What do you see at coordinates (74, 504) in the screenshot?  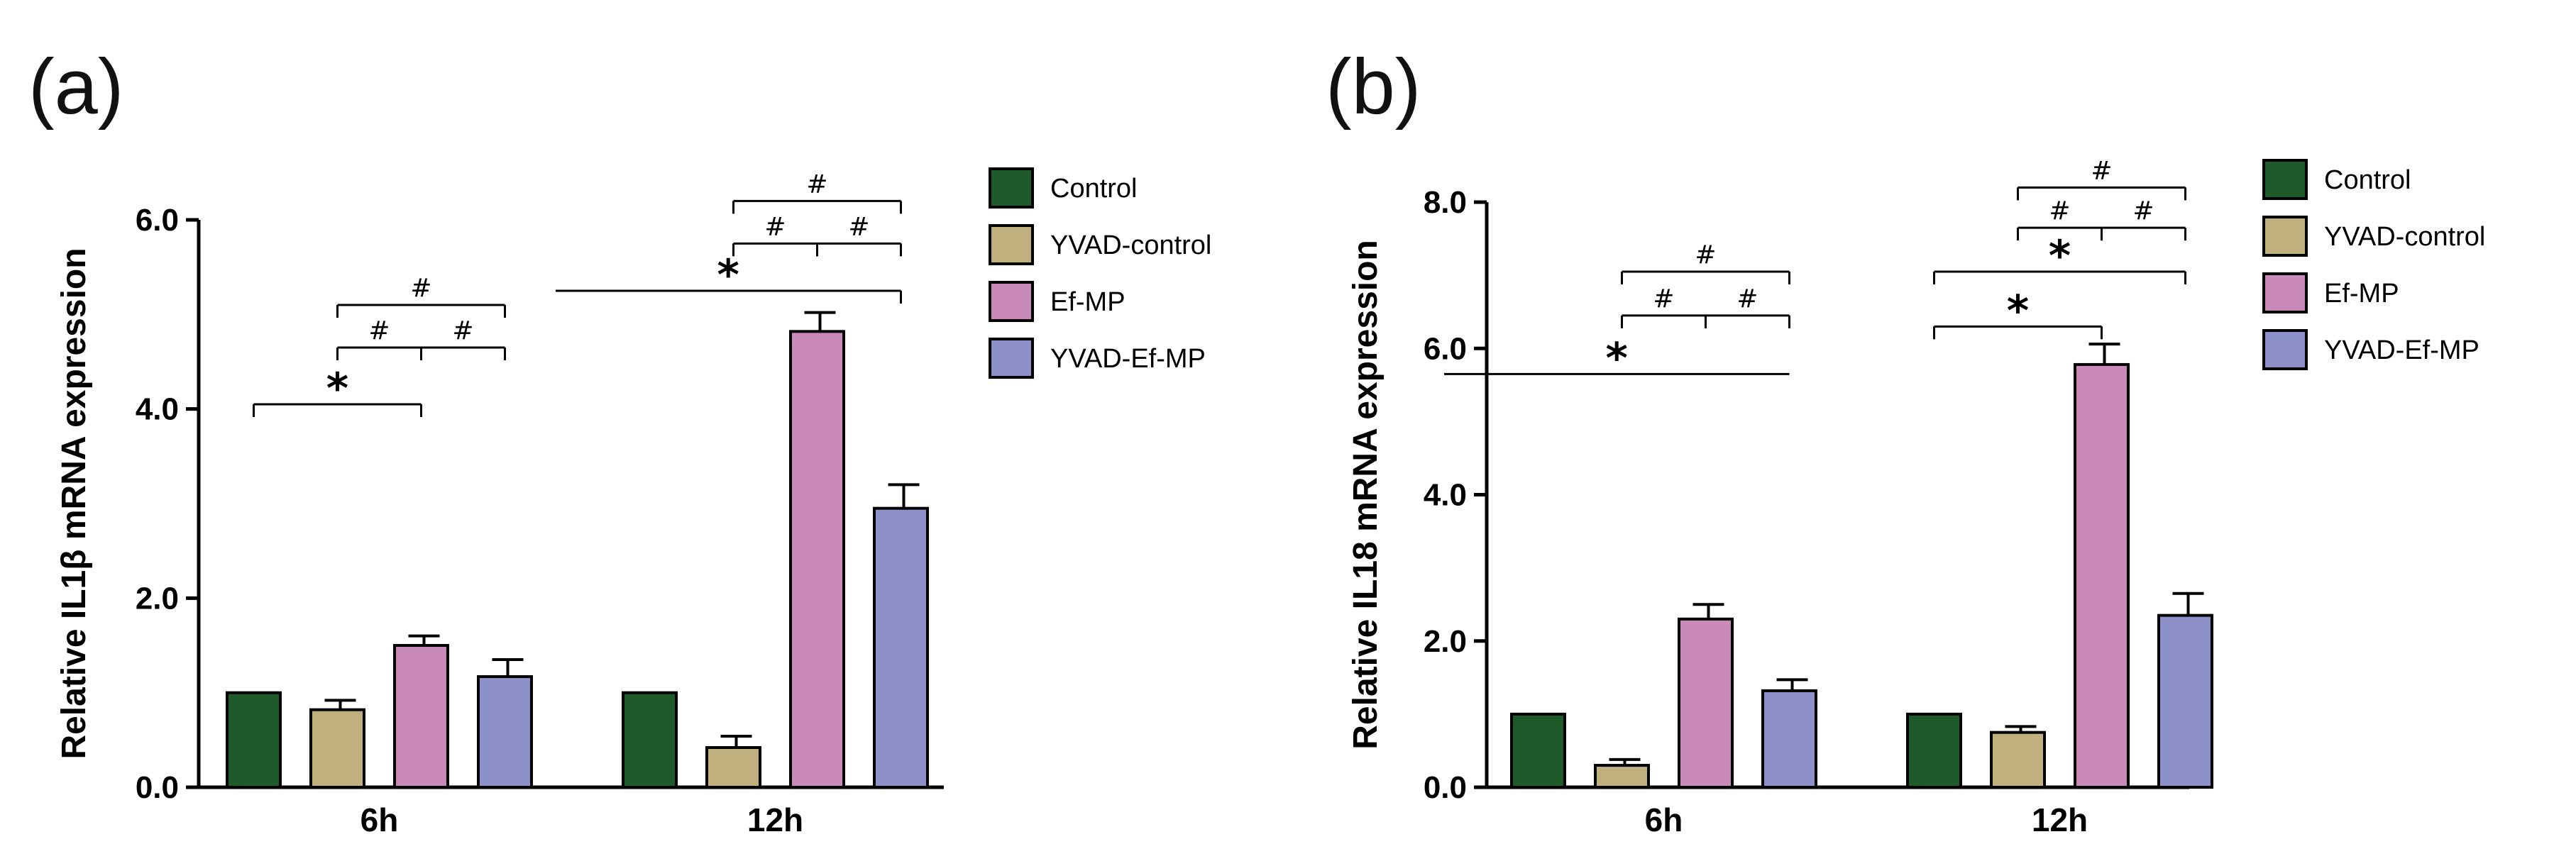 I see `y-axis-label: Relative IL1β mRNA expression` at bounding box center [74, 504].